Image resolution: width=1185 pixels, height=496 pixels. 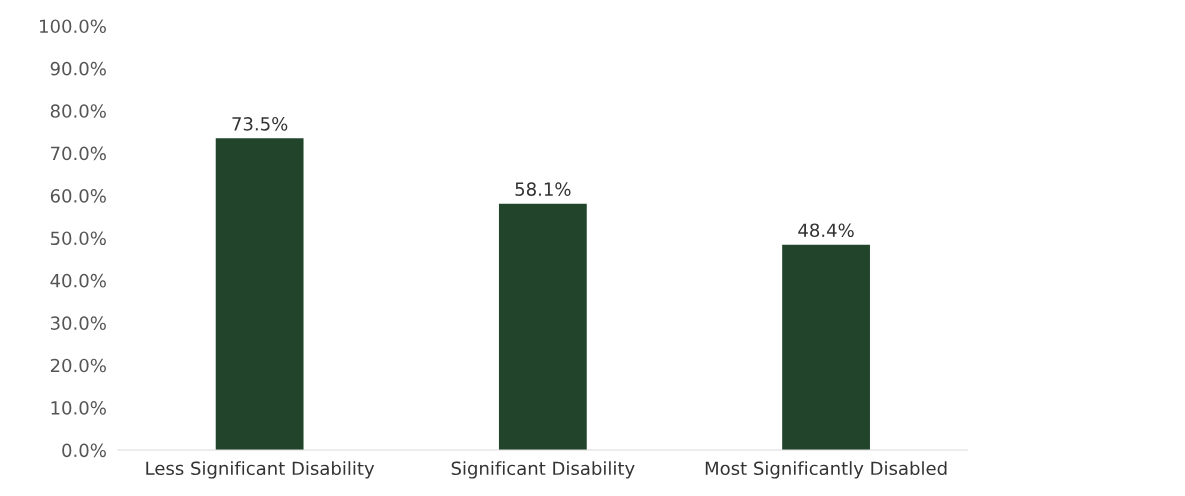 I want to click on y-tick-label: 0.0%, so click(x=84, y=450).